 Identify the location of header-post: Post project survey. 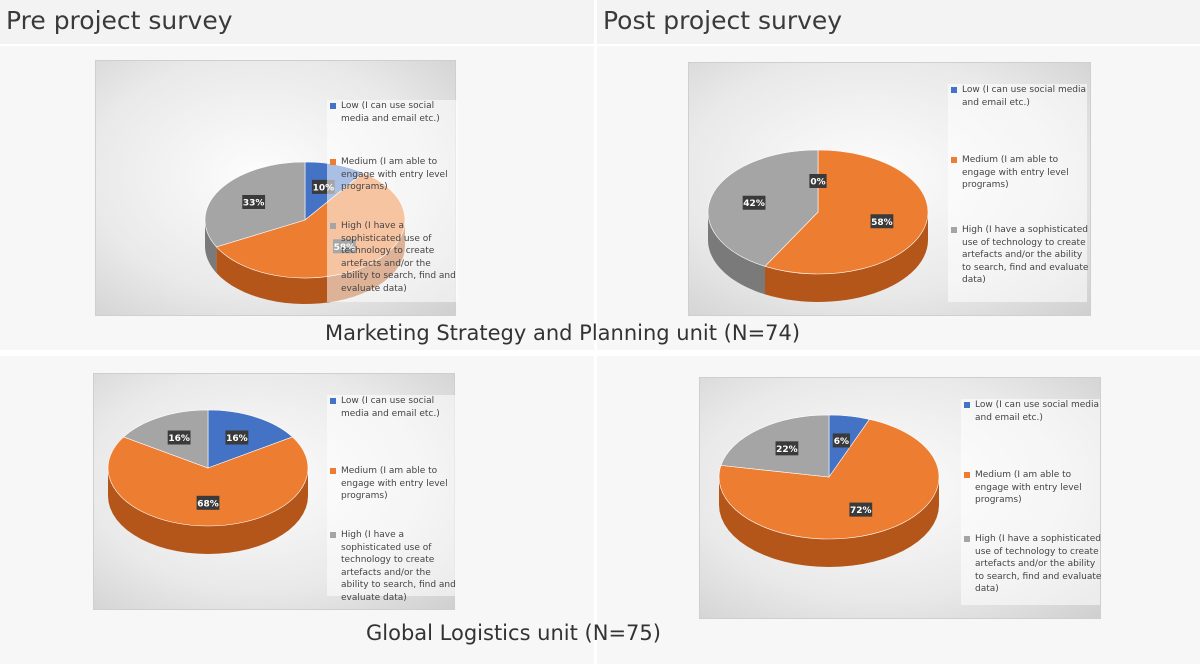
(898, 22).